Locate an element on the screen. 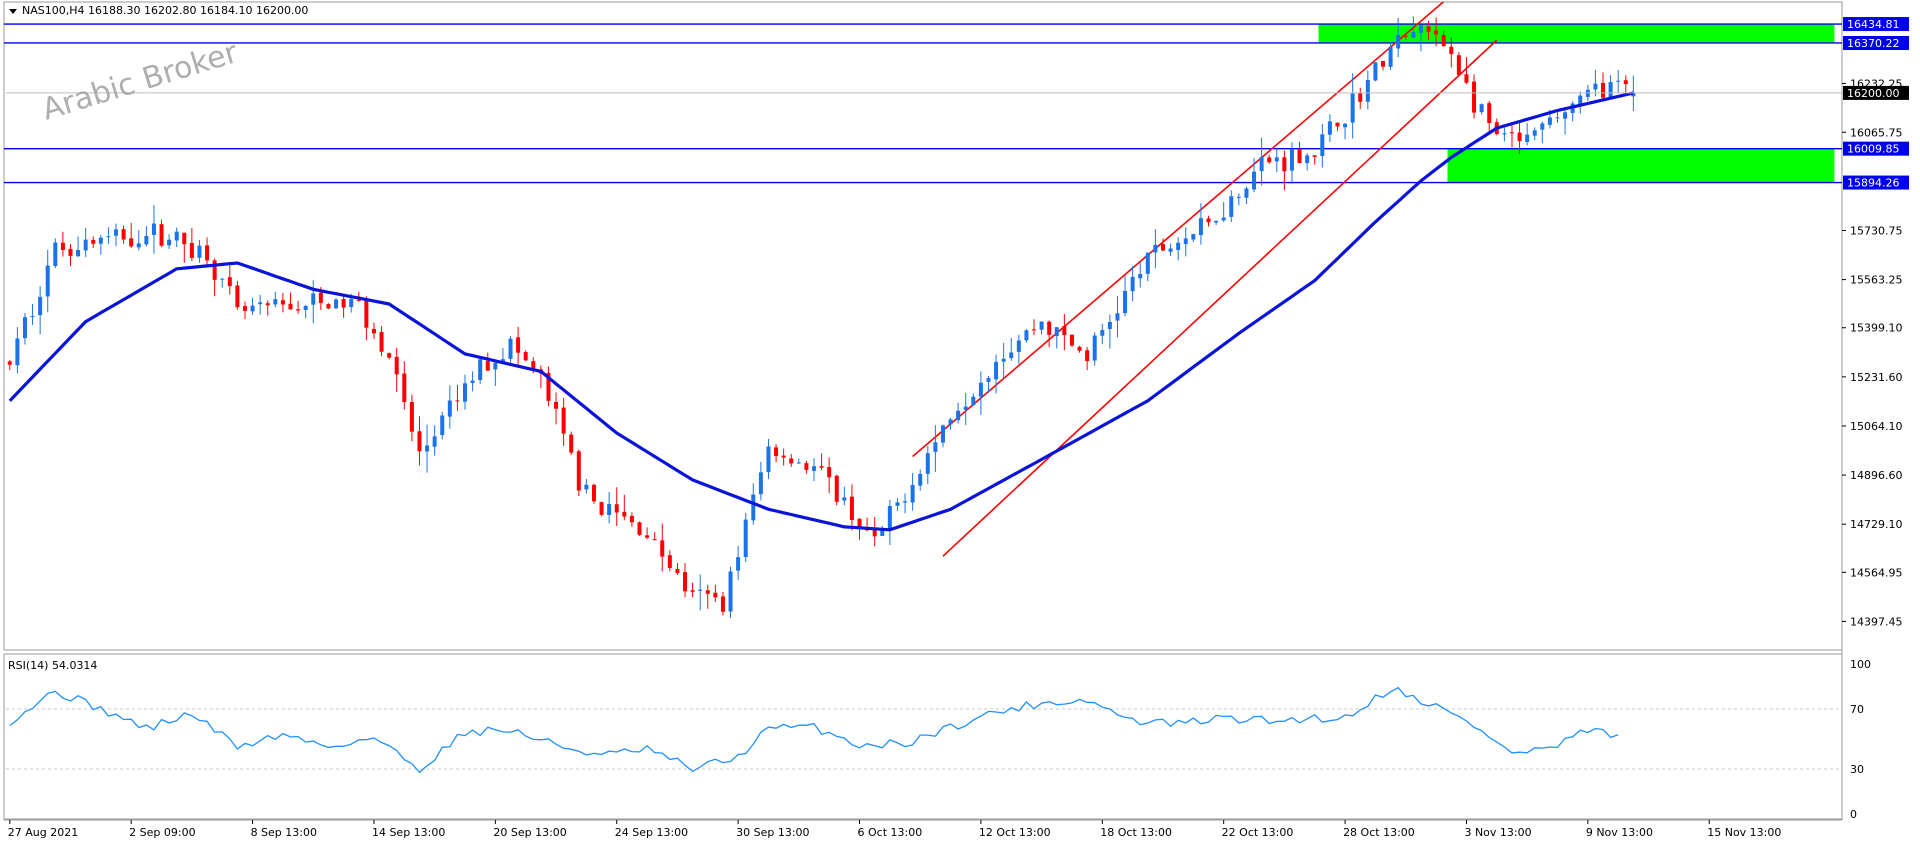 The height and width of the screenshot is (865, 1920). time-tick-label: 8 Sep 13:00 is located at coordinates (284, 832).